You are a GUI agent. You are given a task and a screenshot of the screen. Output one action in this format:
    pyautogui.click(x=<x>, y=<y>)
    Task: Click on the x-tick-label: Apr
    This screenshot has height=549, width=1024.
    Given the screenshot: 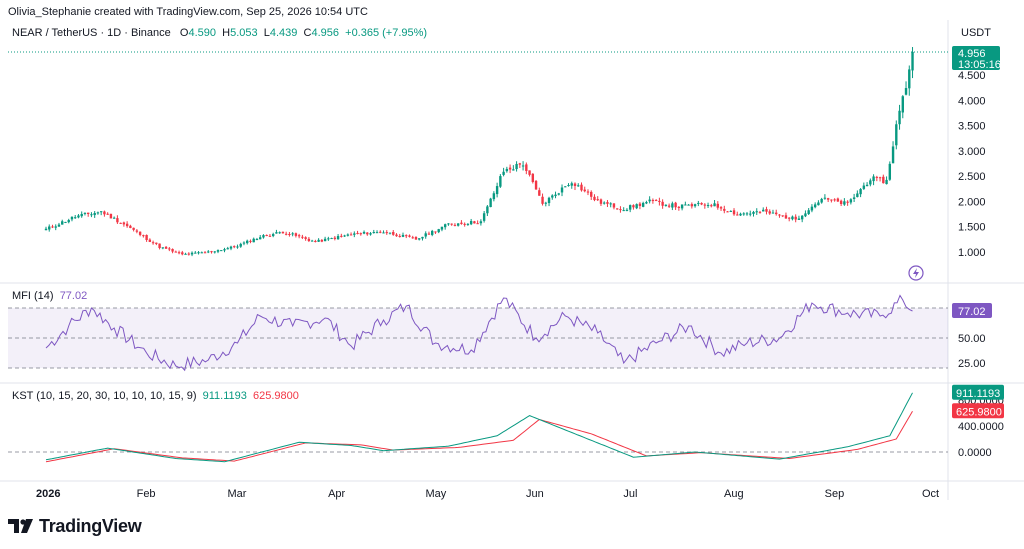 What is the action you would take?
    pyautogui.click(x=336, y=494)
    